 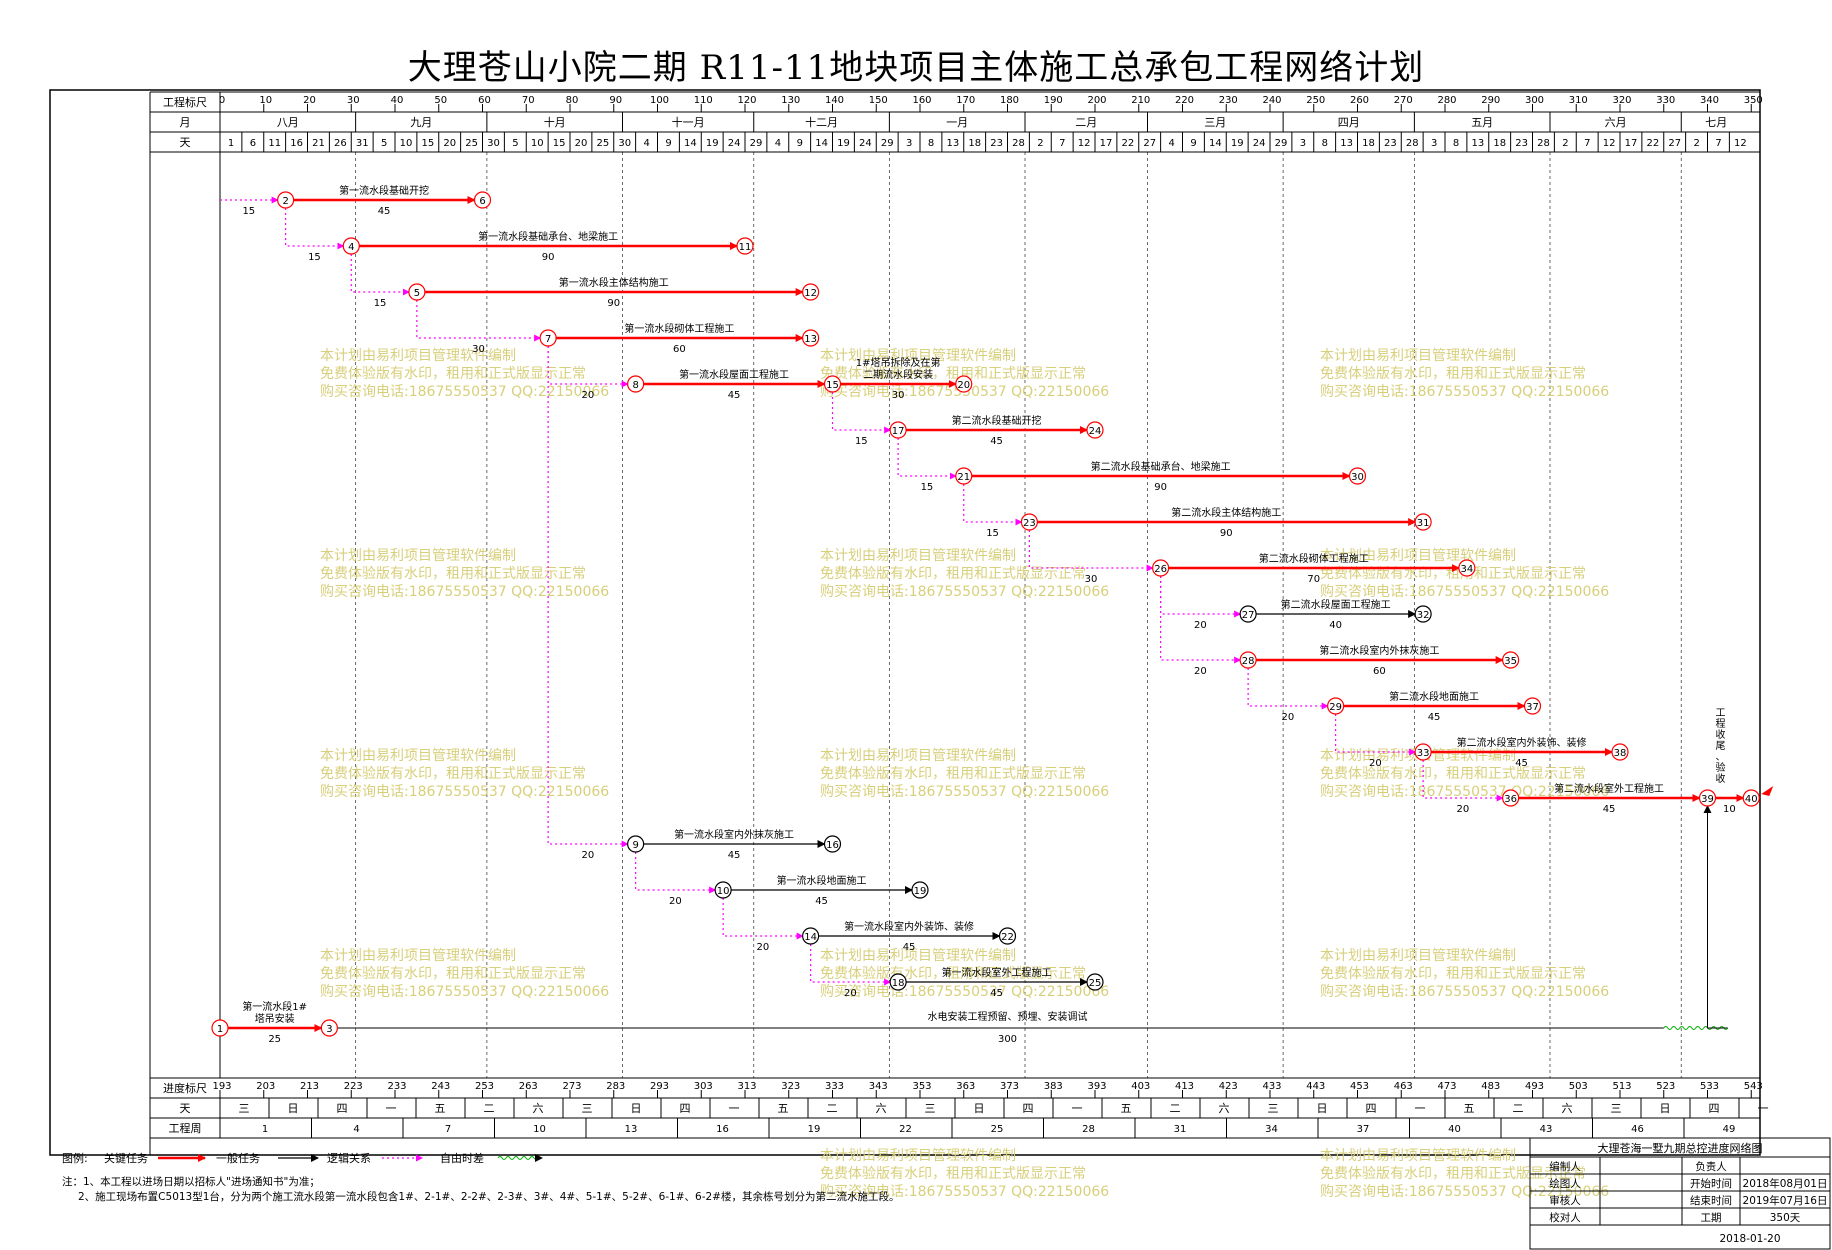 I want to click on progress-tick-label: 343, so click(x=878, y=1086).